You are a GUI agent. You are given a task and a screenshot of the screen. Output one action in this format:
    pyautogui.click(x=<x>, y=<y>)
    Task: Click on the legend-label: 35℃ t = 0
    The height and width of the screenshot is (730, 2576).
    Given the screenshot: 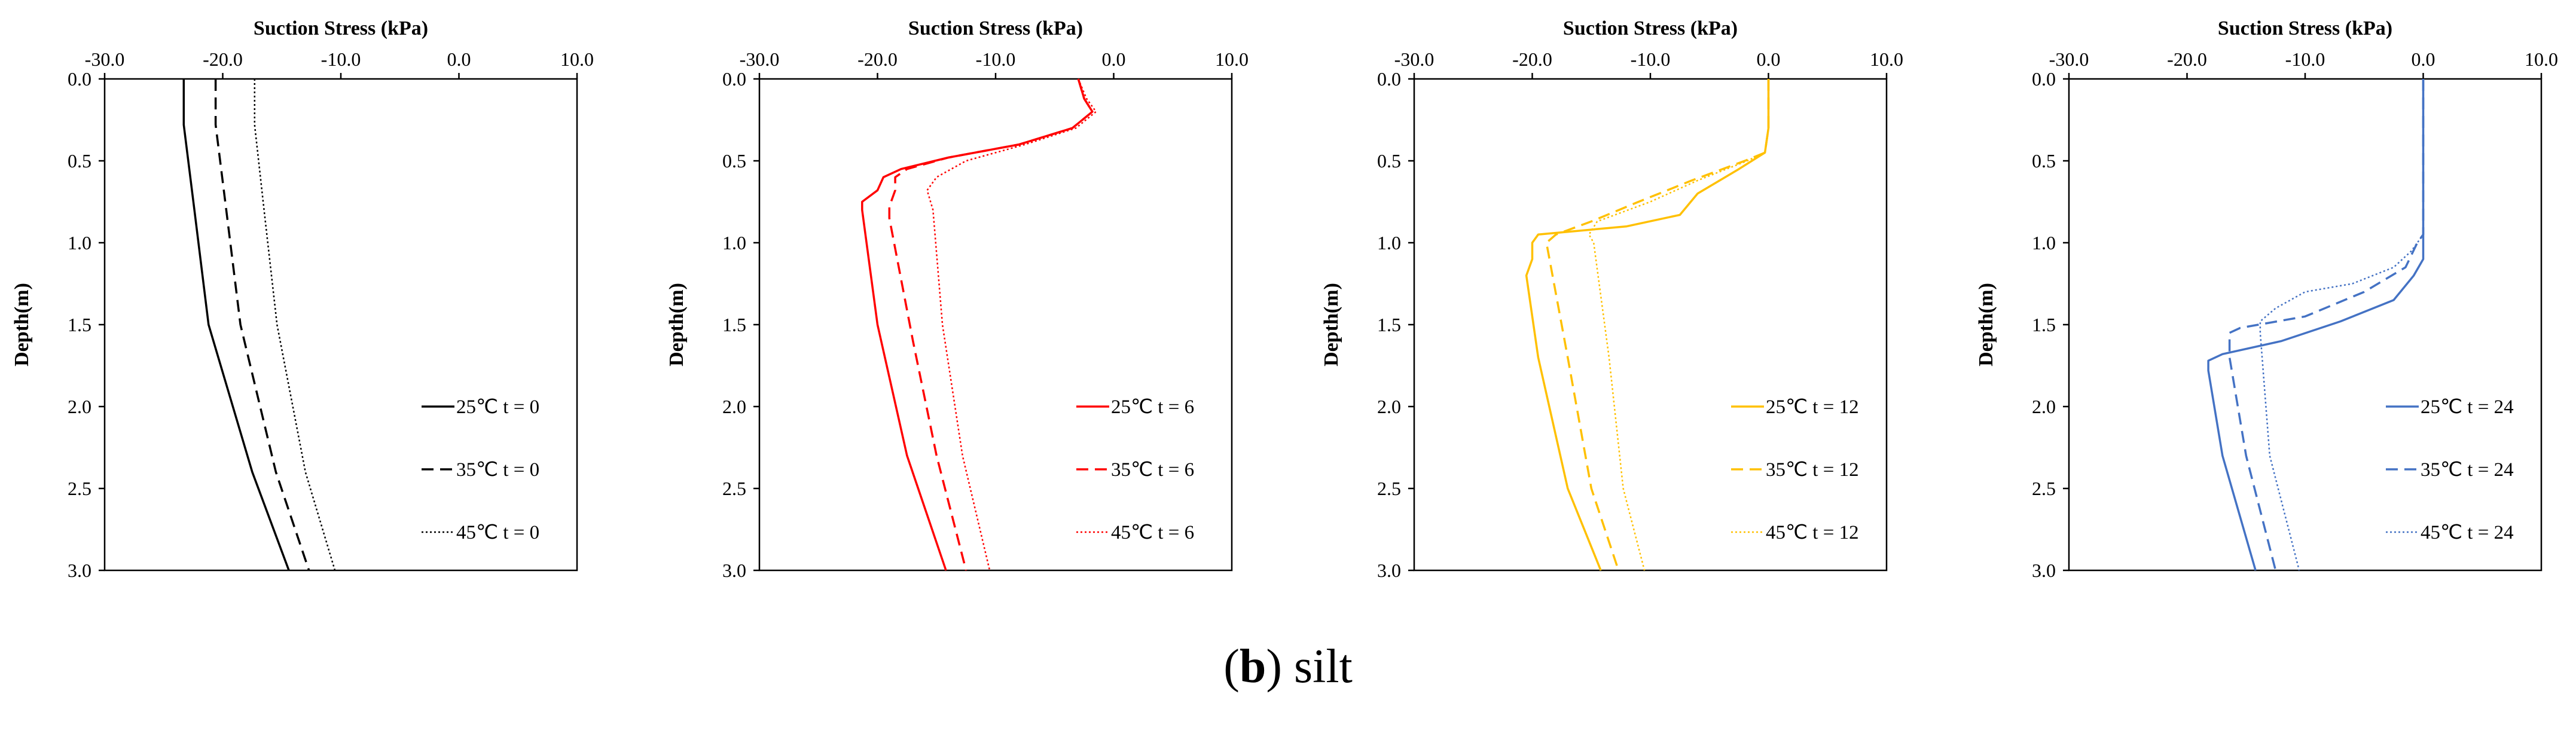 What is the action you would take?
    pyautogui.click(x=497, y=470)
    